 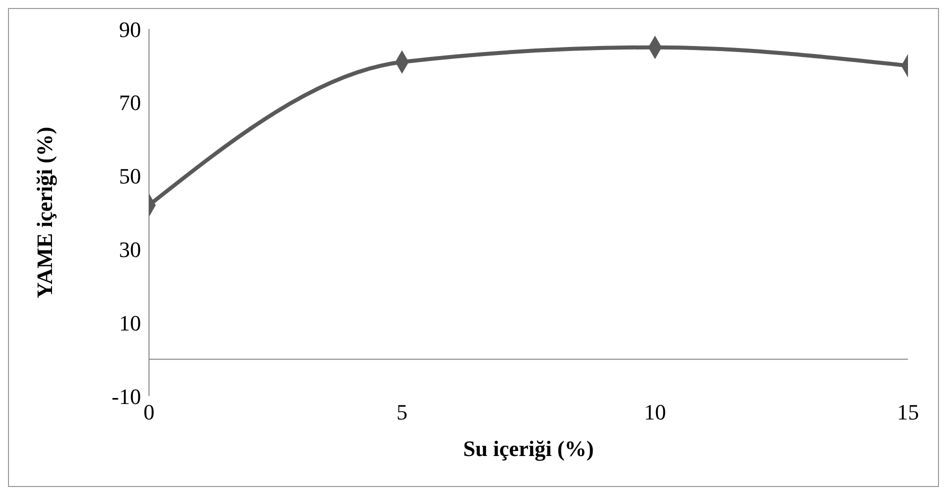 I want to click on y-tick-label: 30, so click(x=130, y=249).